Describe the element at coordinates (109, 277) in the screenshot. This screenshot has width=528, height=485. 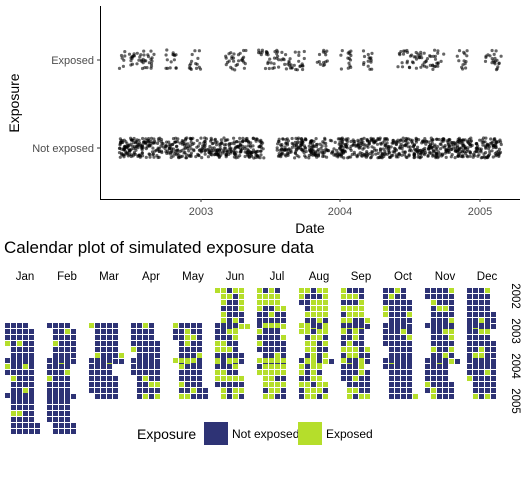
I see `month-label-mar: Mar` at that location.